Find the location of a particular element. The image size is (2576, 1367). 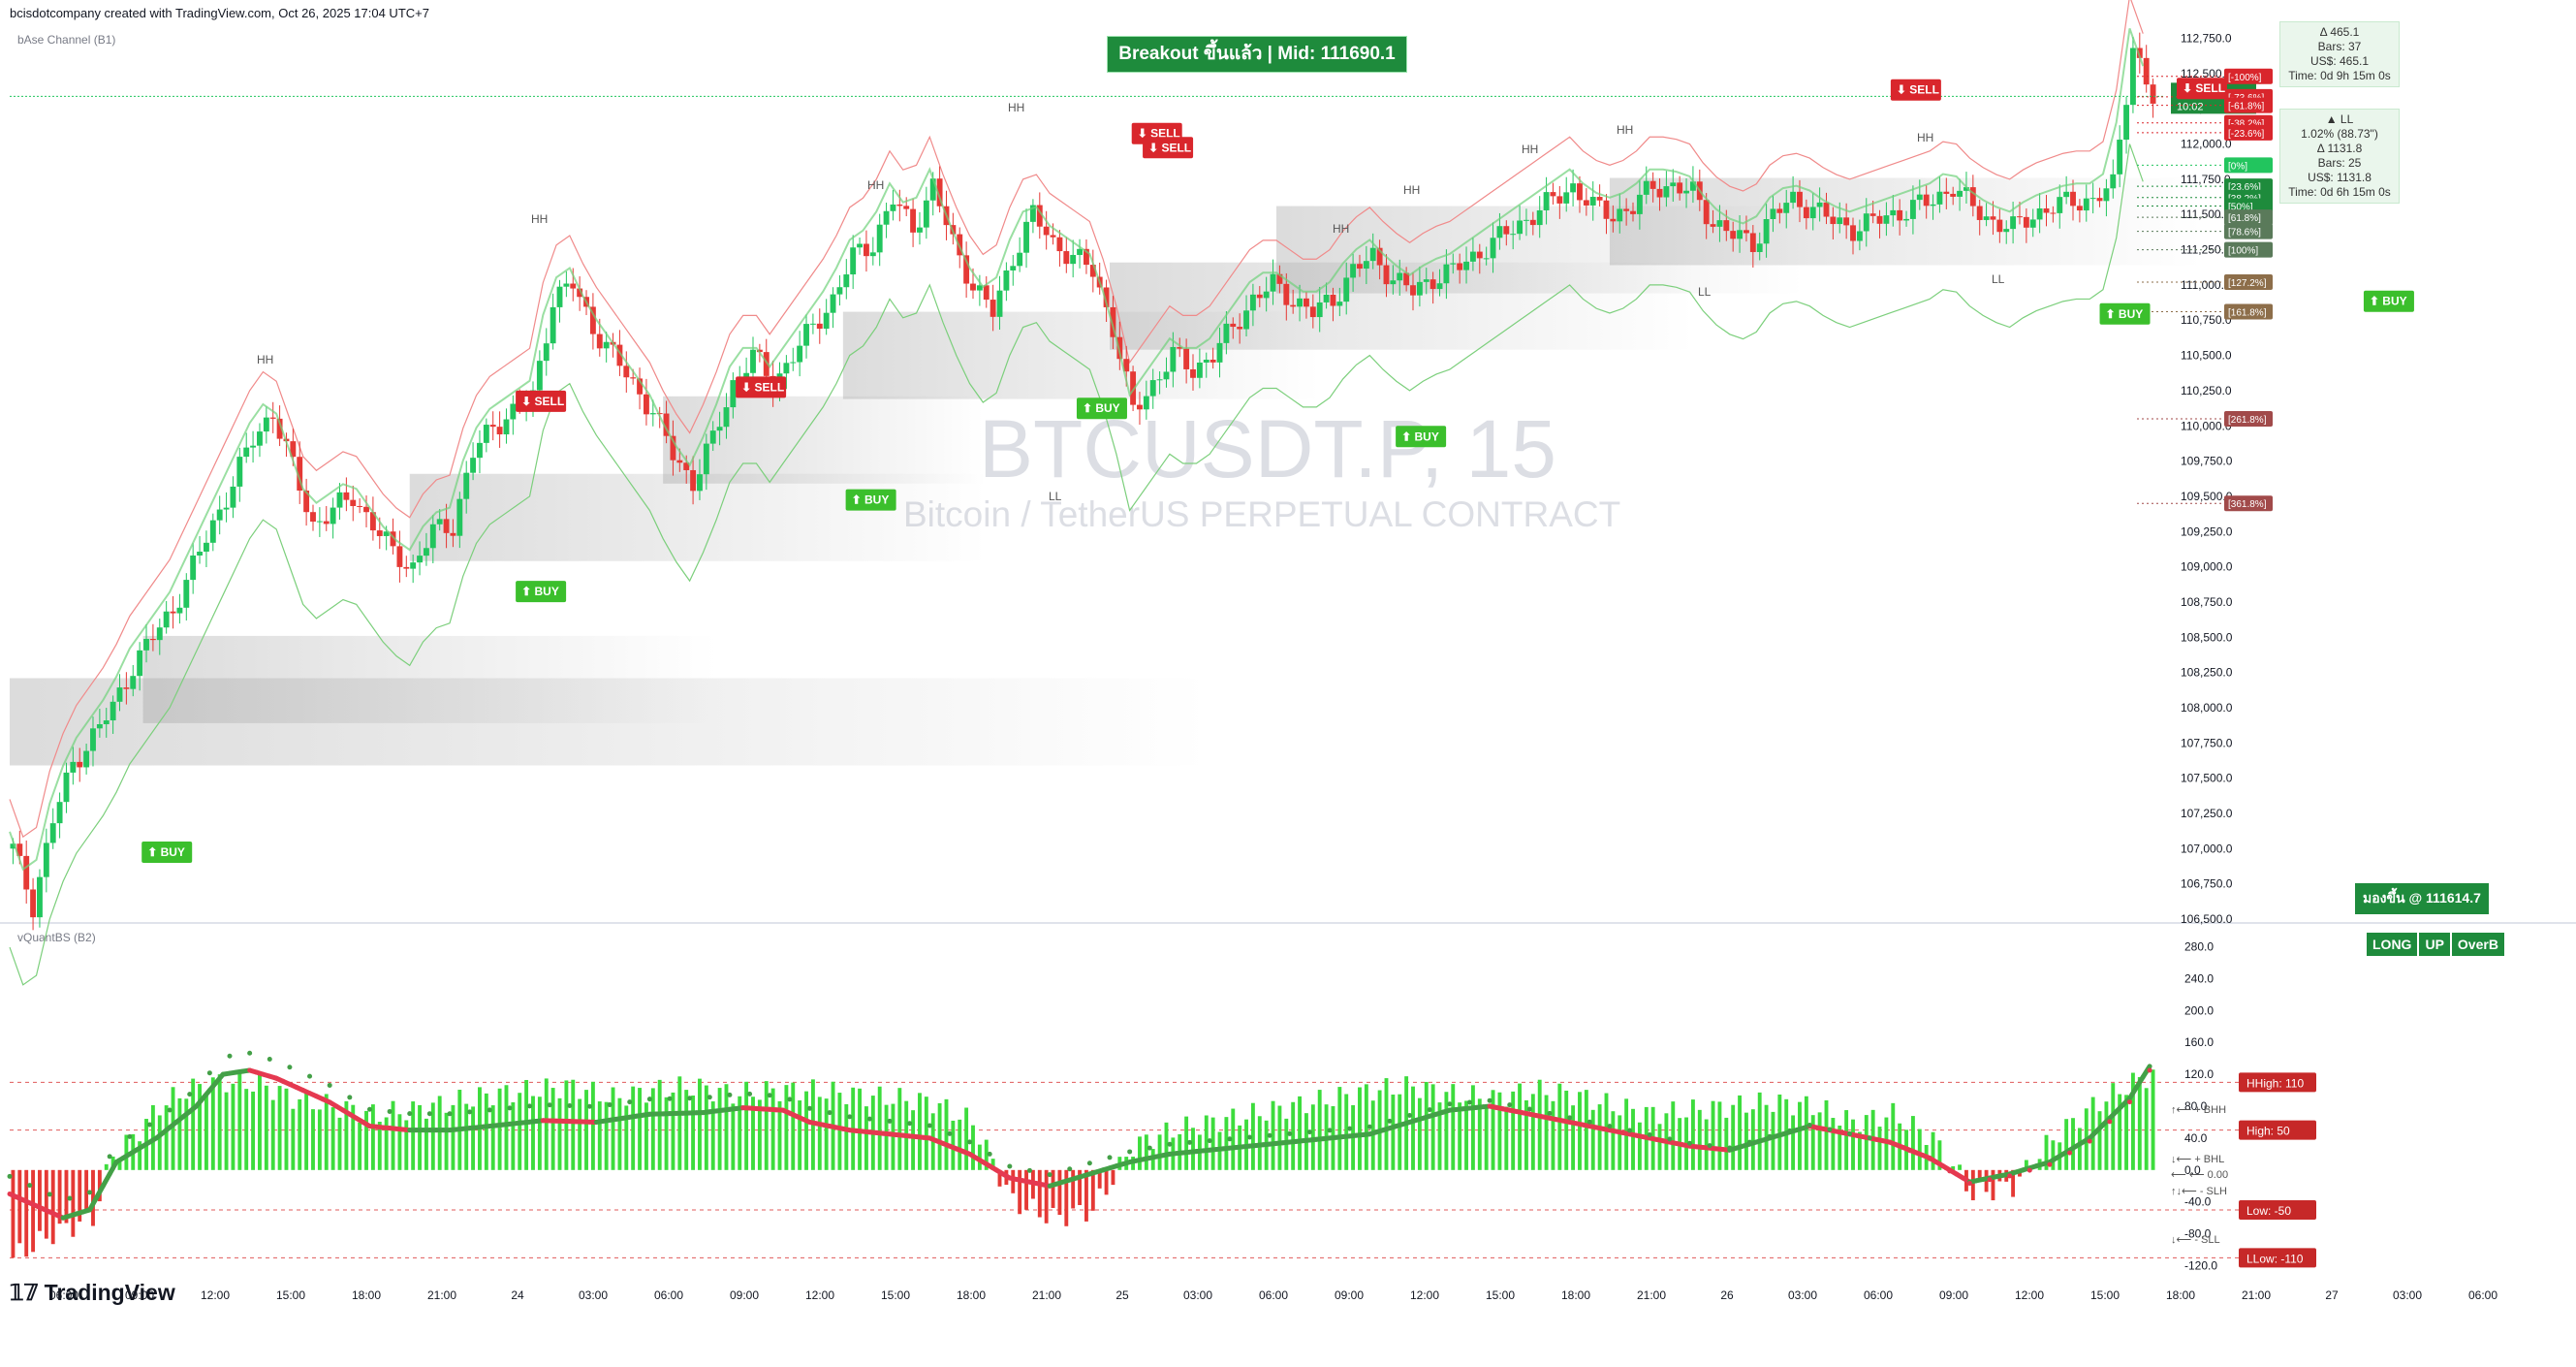

y-tick-label: 108,250.0 is located at coordinates (2207, 673).